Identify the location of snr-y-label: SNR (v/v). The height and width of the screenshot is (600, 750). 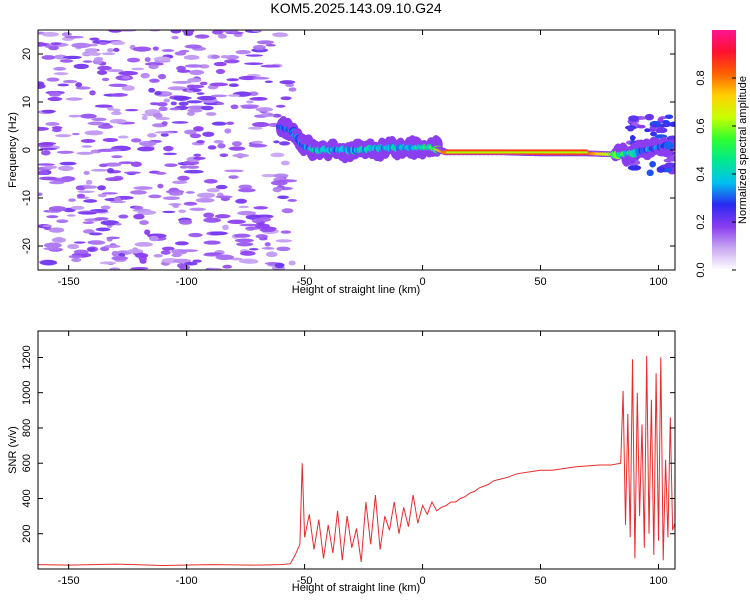
(13, 450).